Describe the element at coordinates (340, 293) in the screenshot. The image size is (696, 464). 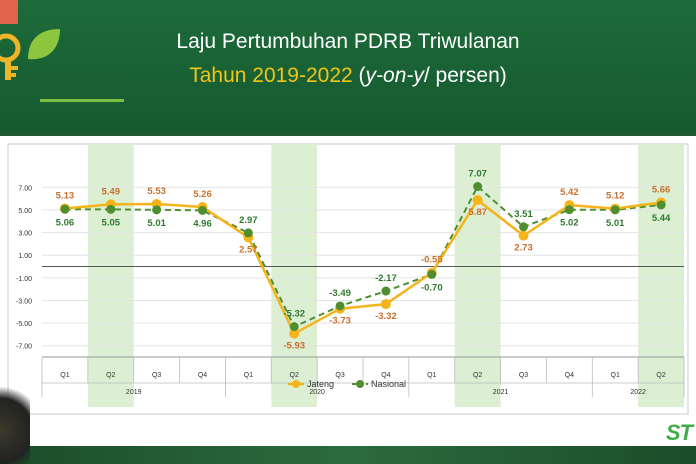
I see `nasional-data-label: -3.49` at that location.